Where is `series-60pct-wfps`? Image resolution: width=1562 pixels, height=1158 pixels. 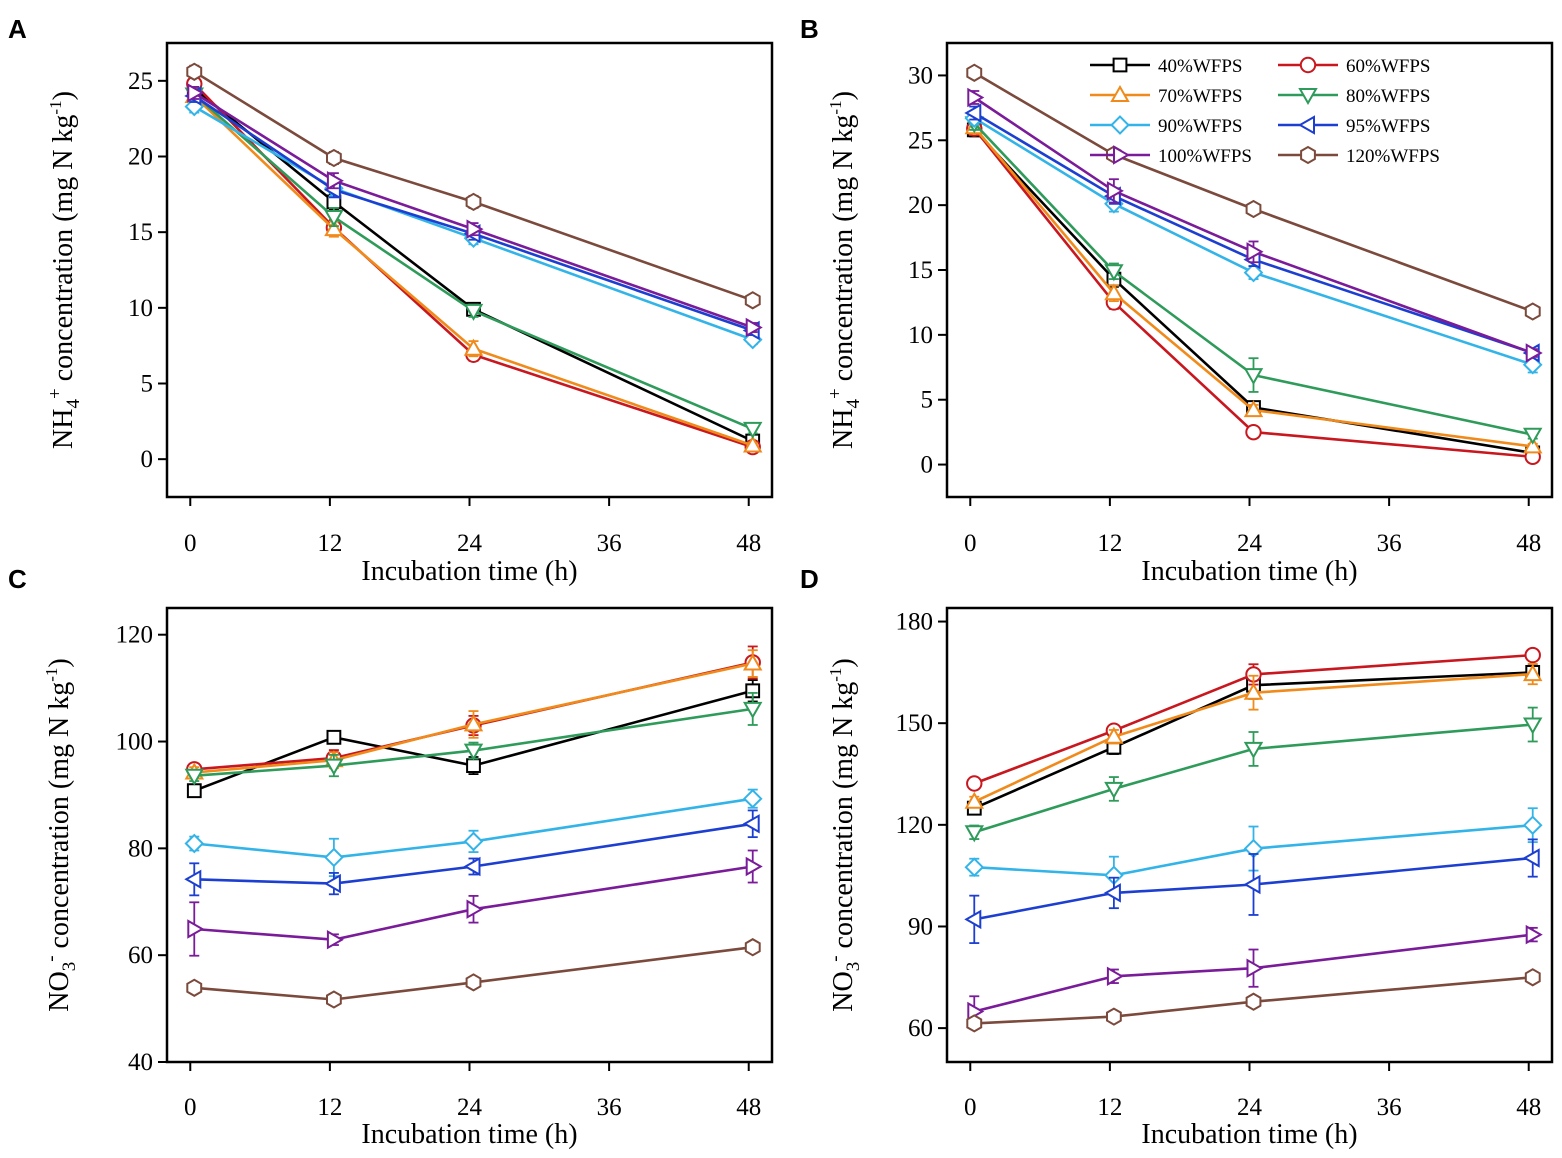 series-60pct-wfps is located at coordinates (1253, 719).